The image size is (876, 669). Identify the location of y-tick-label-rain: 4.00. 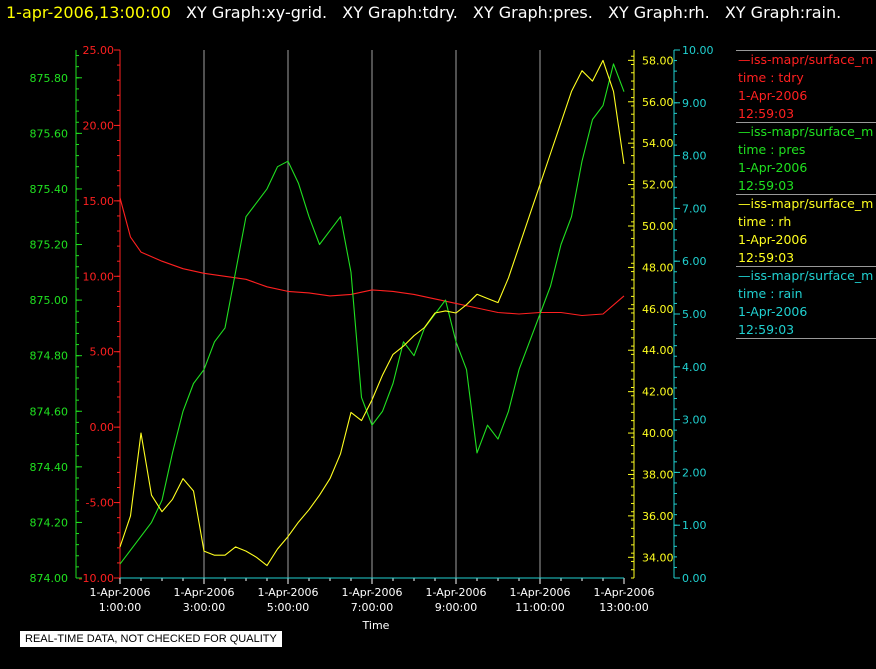
(694, 367).